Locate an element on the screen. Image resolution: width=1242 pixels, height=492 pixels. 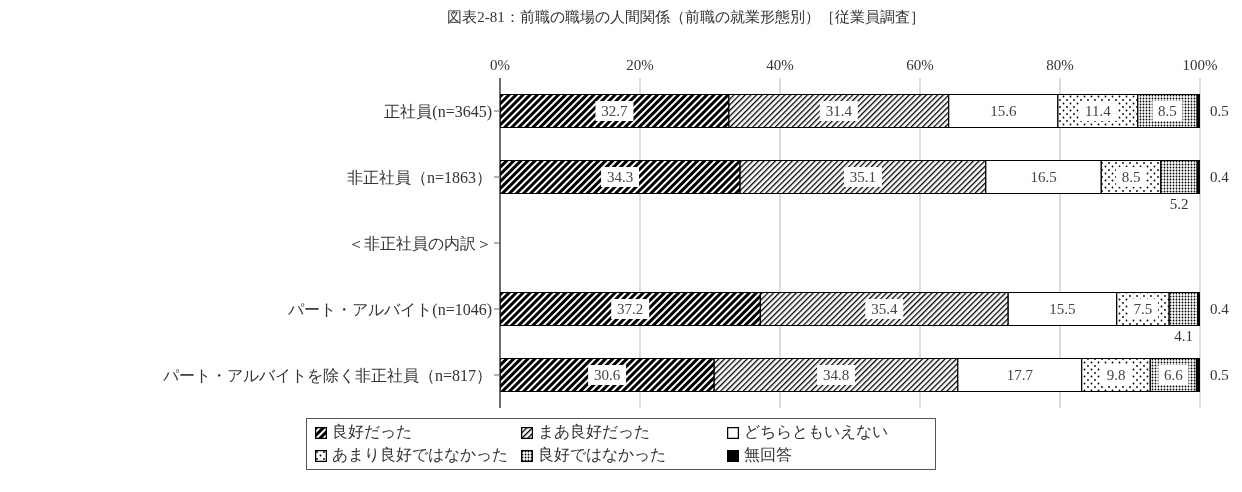
legend-label: 良好ではなかった is located at coordinates (602, 455).